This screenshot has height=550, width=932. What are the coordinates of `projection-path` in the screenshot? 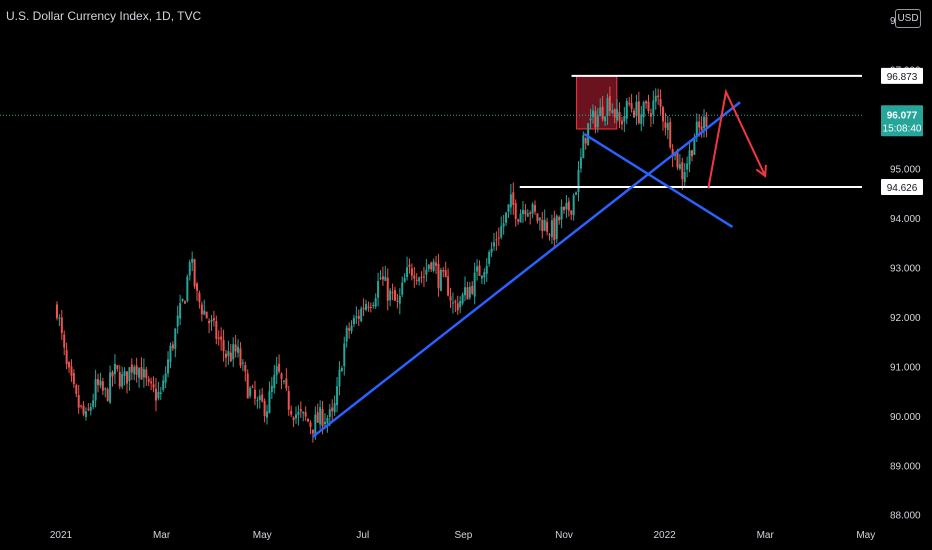 It's located at (737, 138).